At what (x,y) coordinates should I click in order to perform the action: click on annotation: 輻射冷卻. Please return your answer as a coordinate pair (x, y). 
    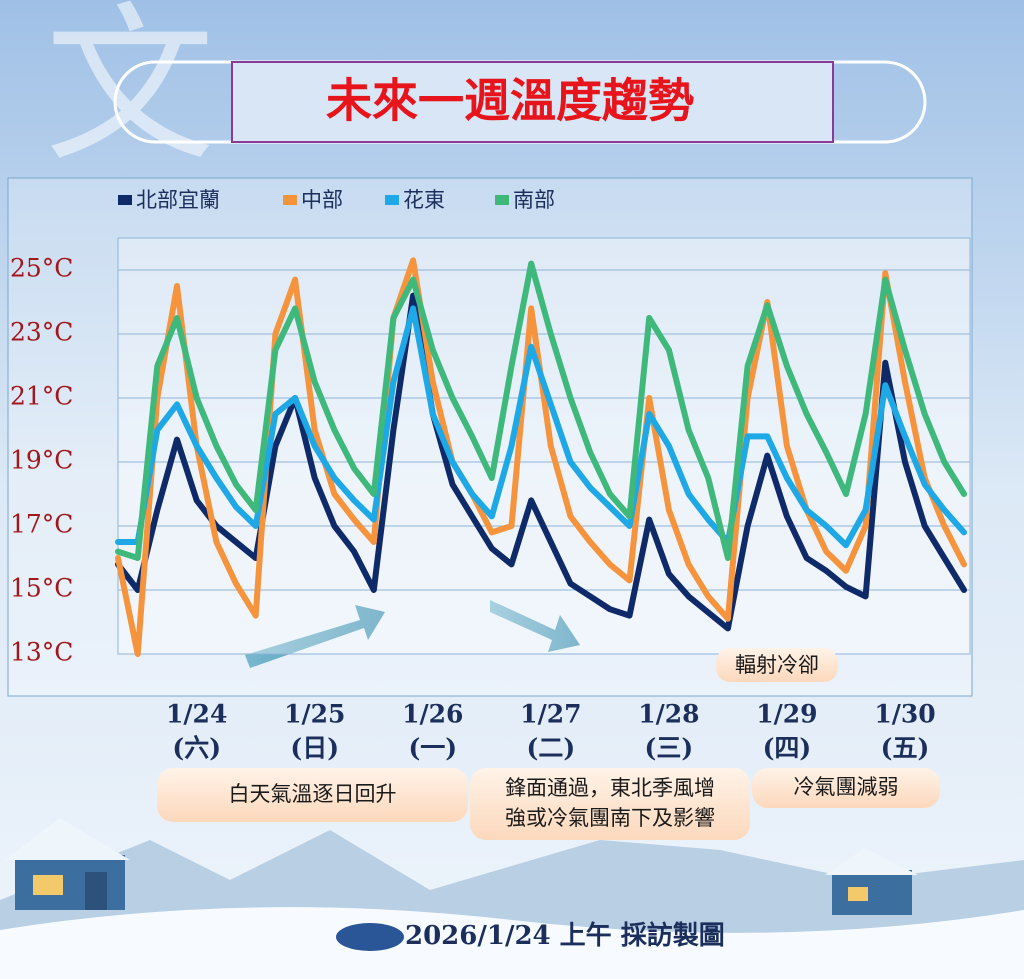
    Looking at the image, I should click on (777, 665).